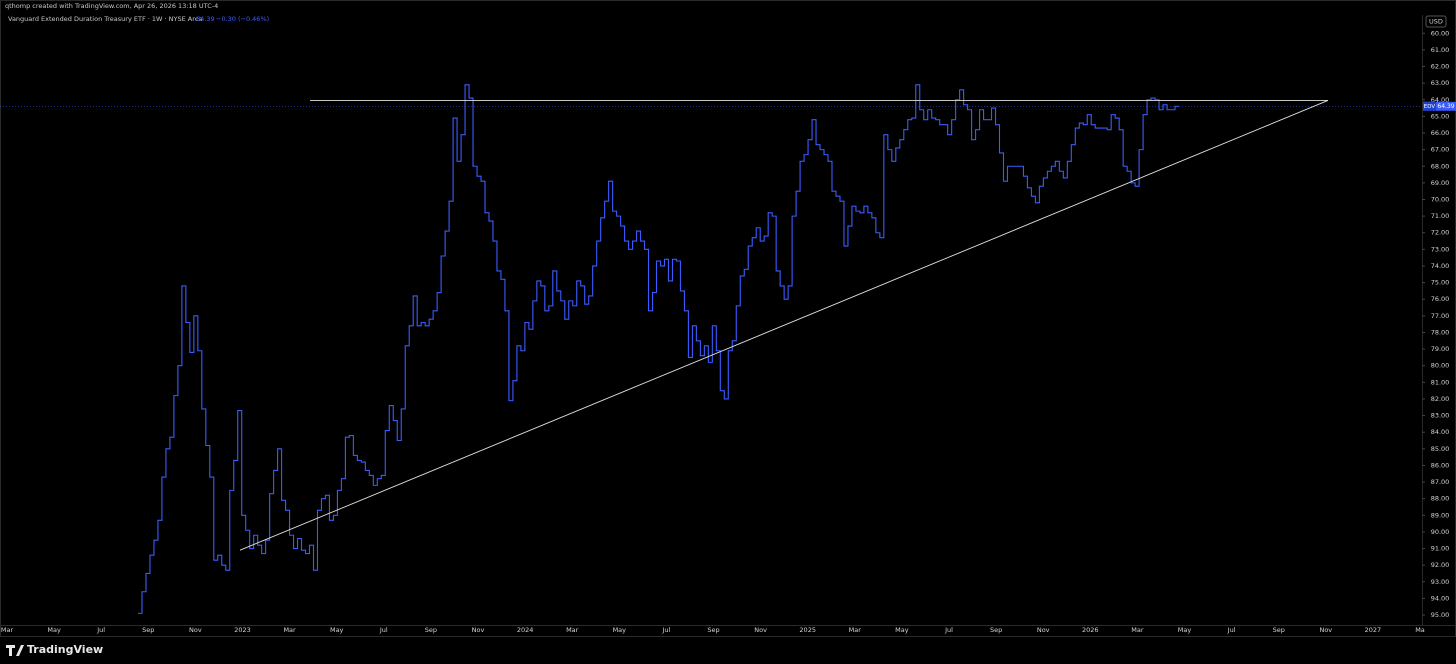 The image size is (1456, 664). Describe the element at coordinates (205, 19) in the screenshot. I see `header-price: 64.39` at that location.